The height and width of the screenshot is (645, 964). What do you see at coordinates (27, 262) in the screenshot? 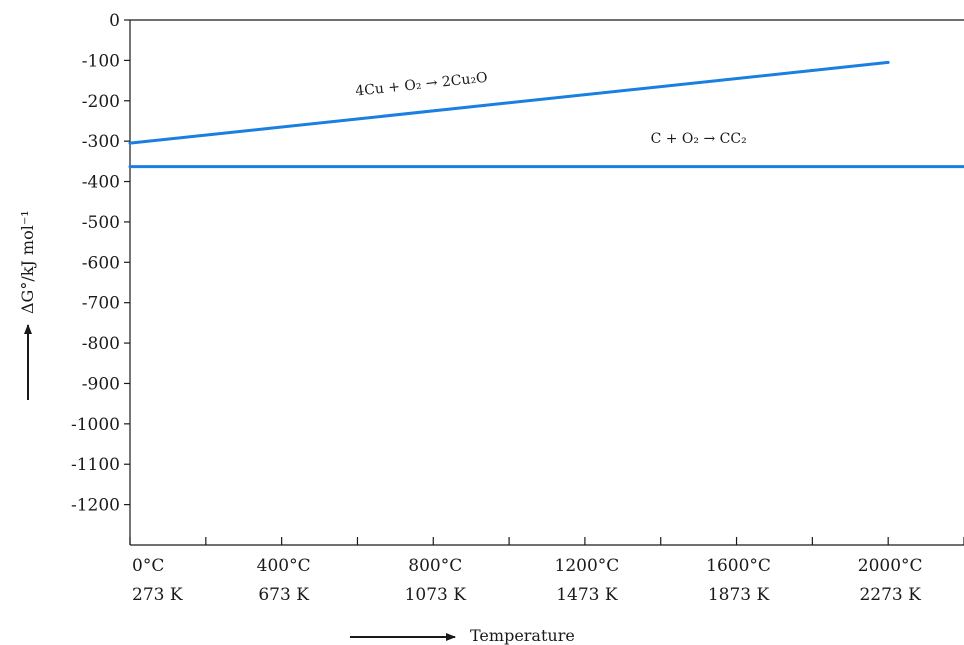
I see `y-axis-label: ΔG°/kJ mol⁻¹` at bounding box center [27, 262].